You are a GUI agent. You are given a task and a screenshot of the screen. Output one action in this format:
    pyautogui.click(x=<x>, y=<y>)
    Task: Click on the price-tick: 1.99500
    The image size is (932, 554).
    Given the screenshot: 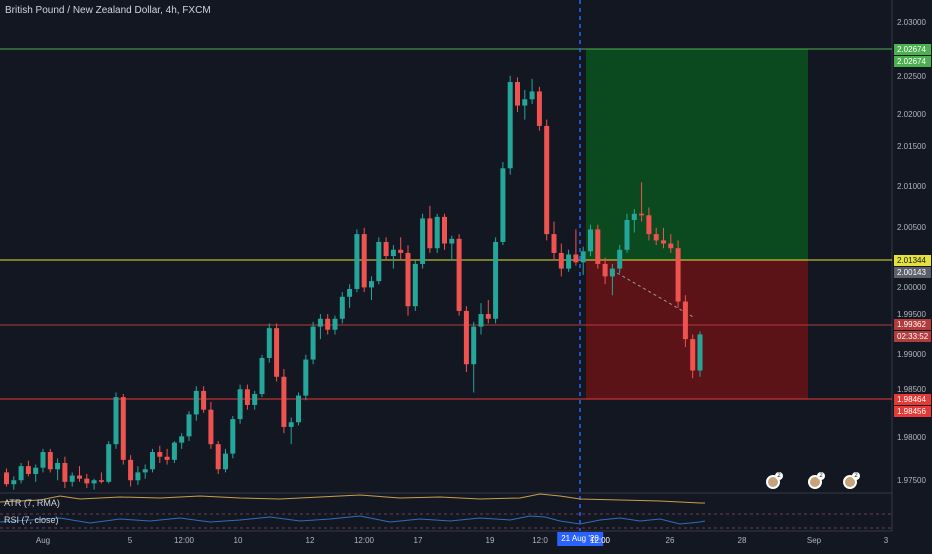 What is the action you would take?
    pyautogui.click(x=911, y=314)
    